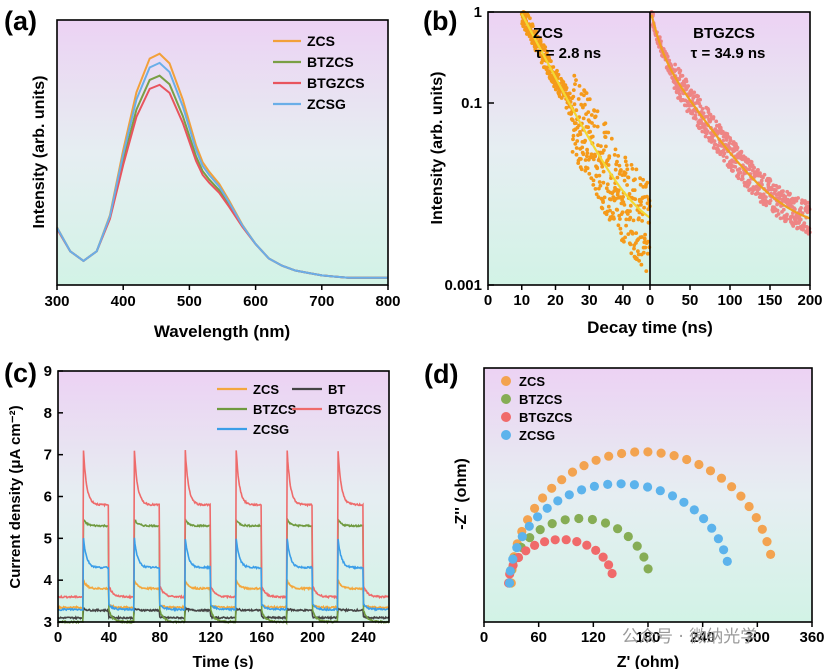  What do you see at coordinates (48, 455) in the screenshot?
I see `ytick-label-c: 7` at bounding box center [48, 455].